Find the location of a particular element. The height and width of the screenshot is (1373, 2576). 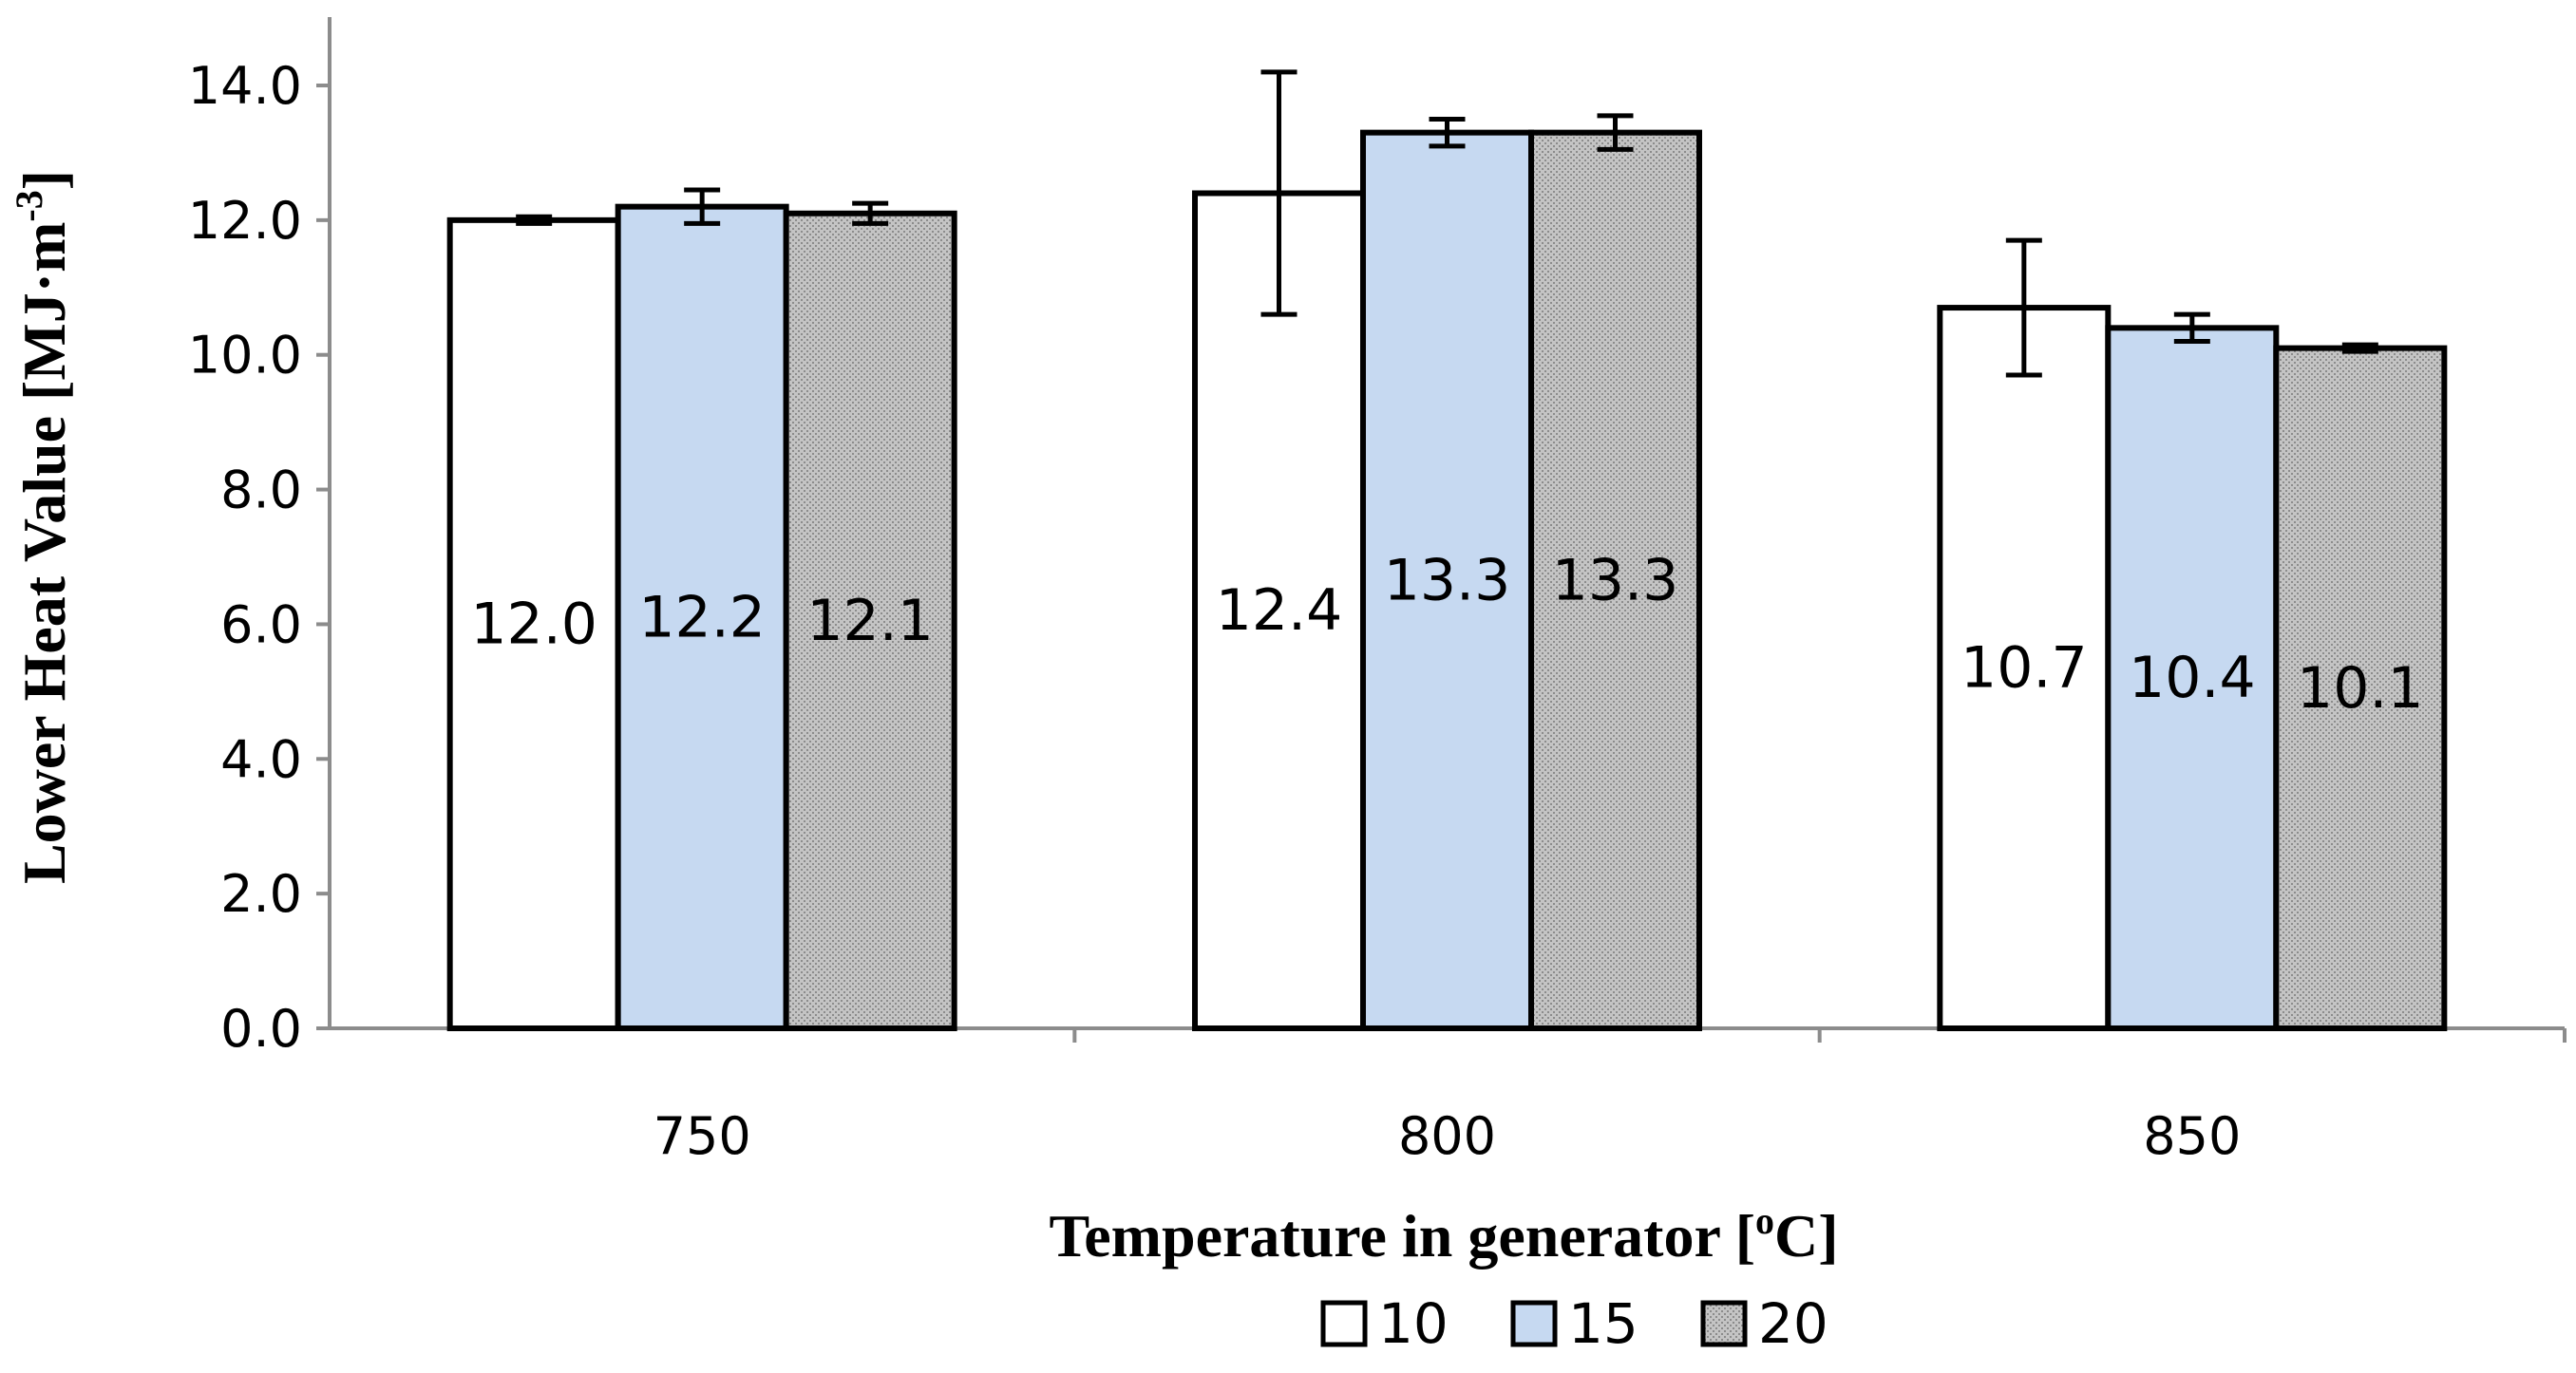

data-label-series-20-800: 13.3 is located at coordinates (1615, 580).